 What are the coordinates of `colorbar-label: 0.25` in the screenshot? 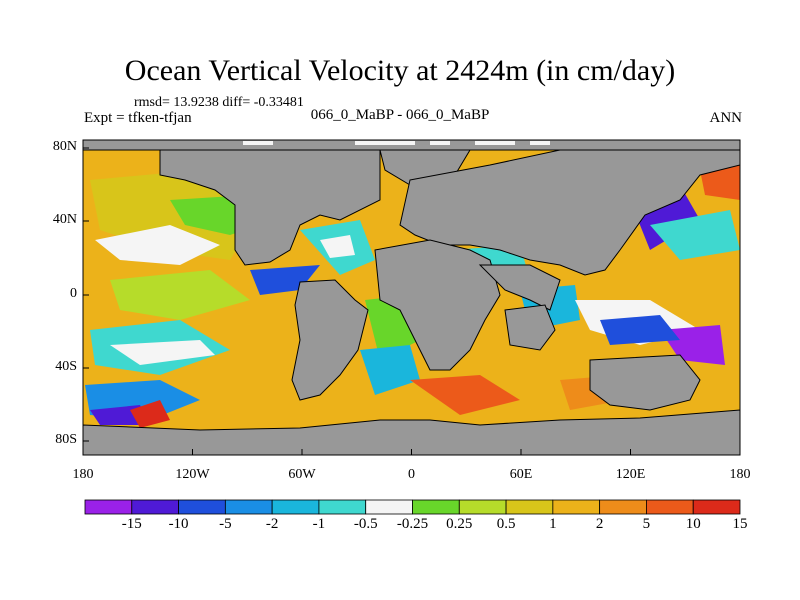 It's located at (459, 524).